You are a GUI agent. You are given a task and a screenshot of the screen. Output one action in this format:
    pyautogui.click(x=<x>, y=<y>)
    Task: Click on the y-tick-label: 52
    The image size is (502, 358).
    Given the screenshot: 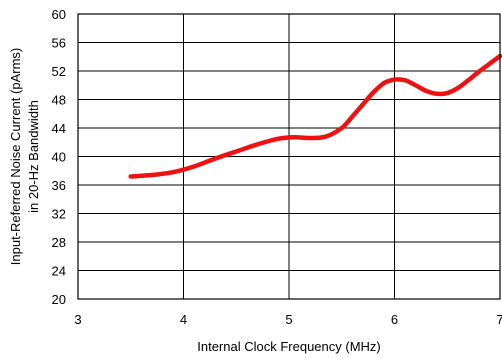 What is the action you would take?
    pyautogui.click(x=59, y=71)
    